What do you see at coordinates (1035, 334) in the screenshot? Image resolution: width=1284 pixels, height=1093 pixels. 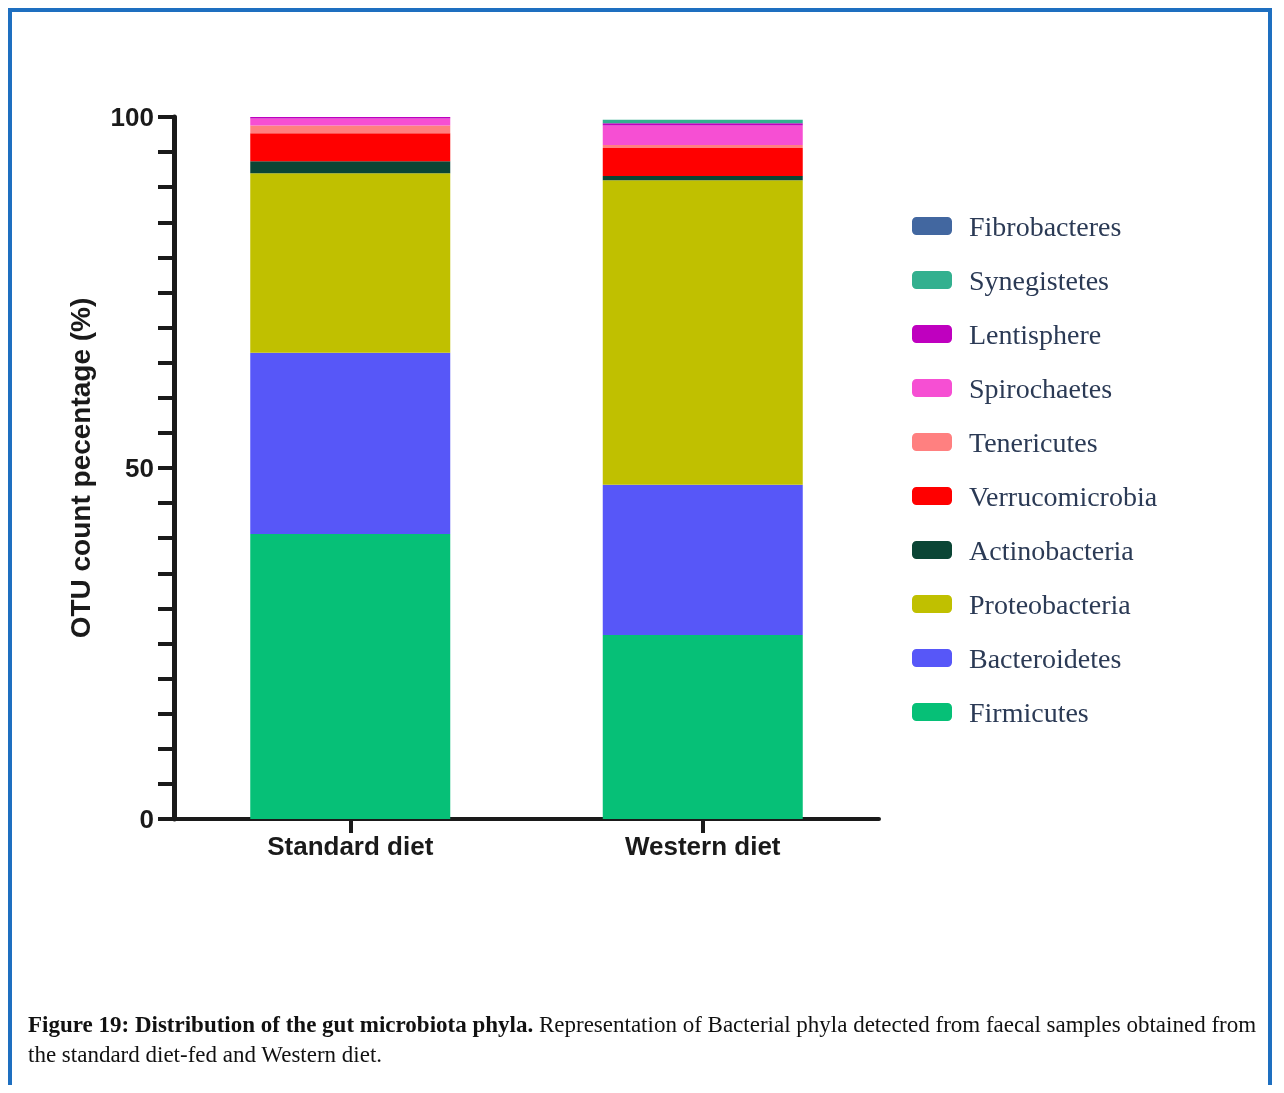 I see `legend-label: Lentisphere` at bounding box center [1035, 334].